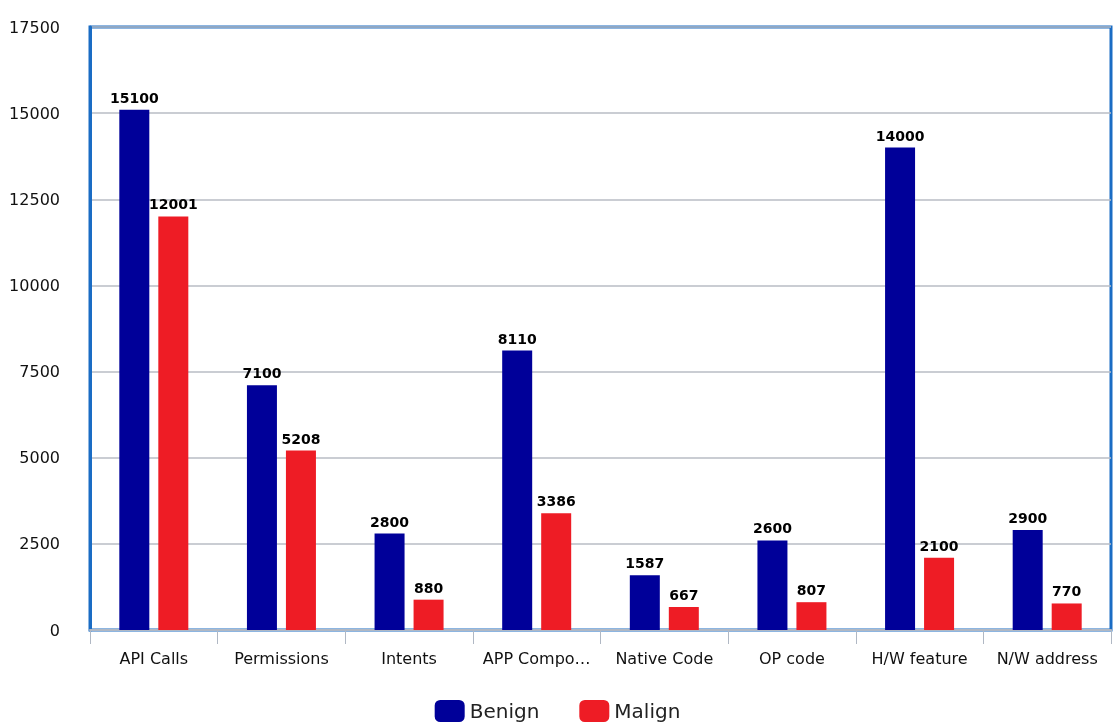  Describe the element at coordinates (939, 545) in the screenshot. I see `data-label: 2100` at that location.